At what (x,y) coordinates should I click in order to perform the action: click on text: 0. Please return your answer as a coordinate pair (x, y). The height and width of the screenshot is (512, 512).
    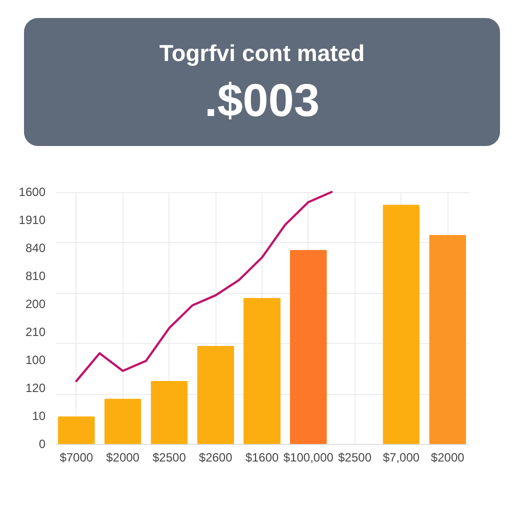
    Looking at the image, I should click on (42, 444).